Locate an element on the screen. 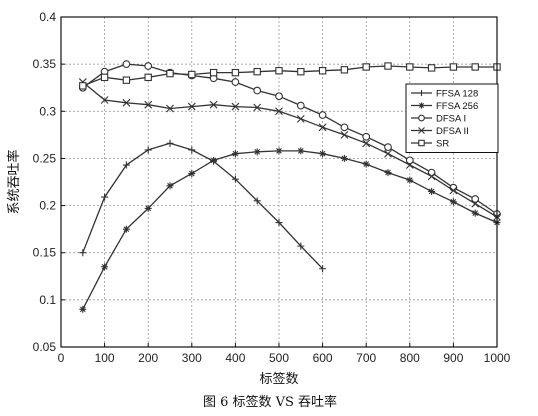 The image size is (538, 416). legend-entry: DFSA I is located at coordinates (438, 119).